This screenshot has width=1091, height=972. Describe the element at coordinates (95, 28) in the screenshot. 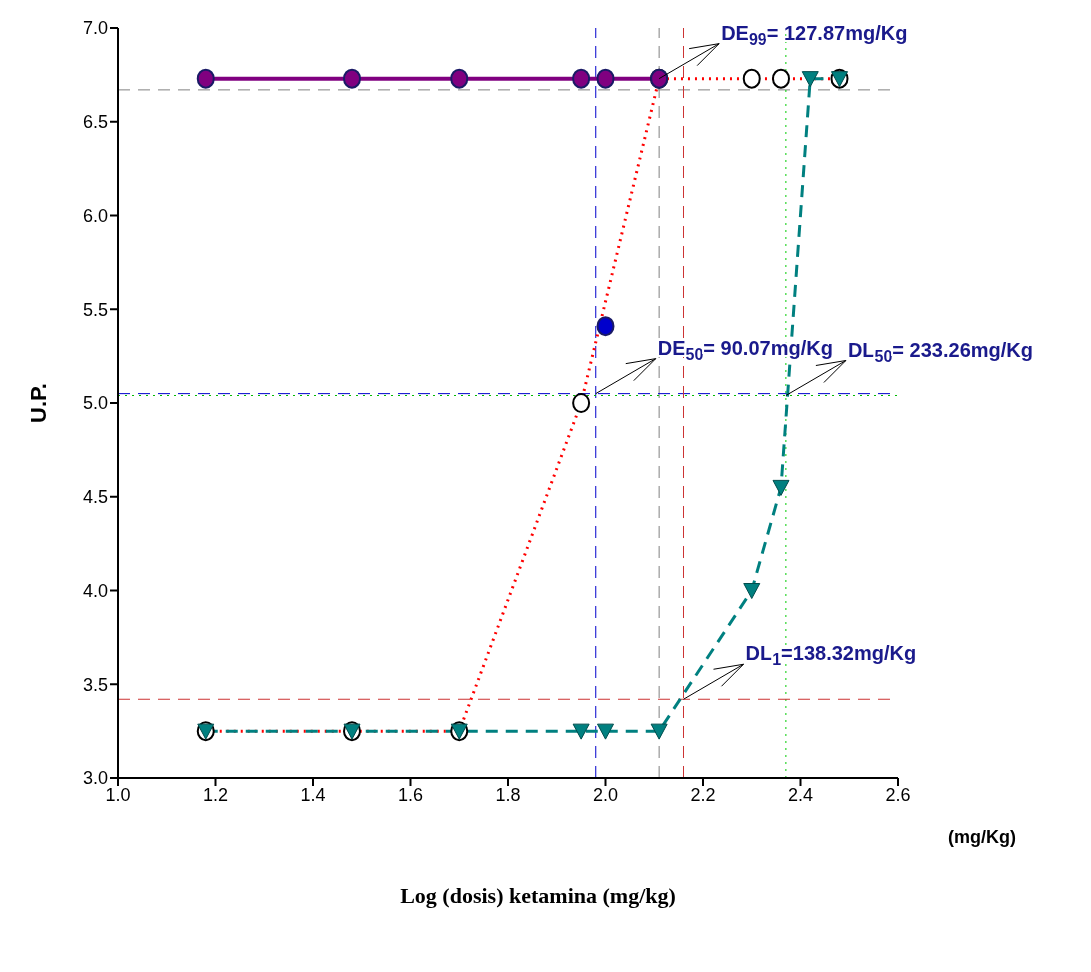

I see `y-tick-label: 7.0` at that location.